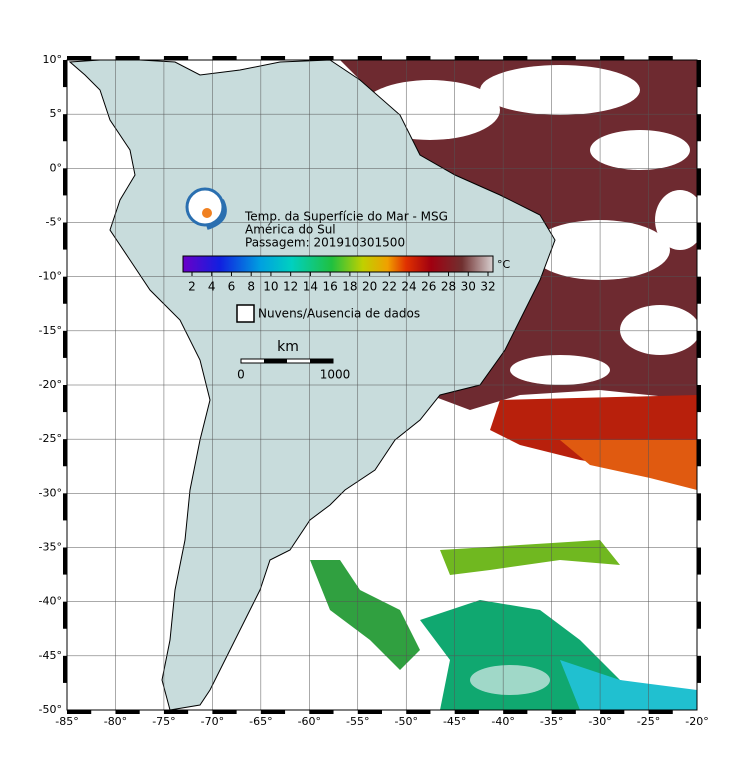 The width and height of the screenshot is (741, 781). Describe the element at coordinates (50, 601) in the screenshot. I see `lat-label: -40°` at that location.